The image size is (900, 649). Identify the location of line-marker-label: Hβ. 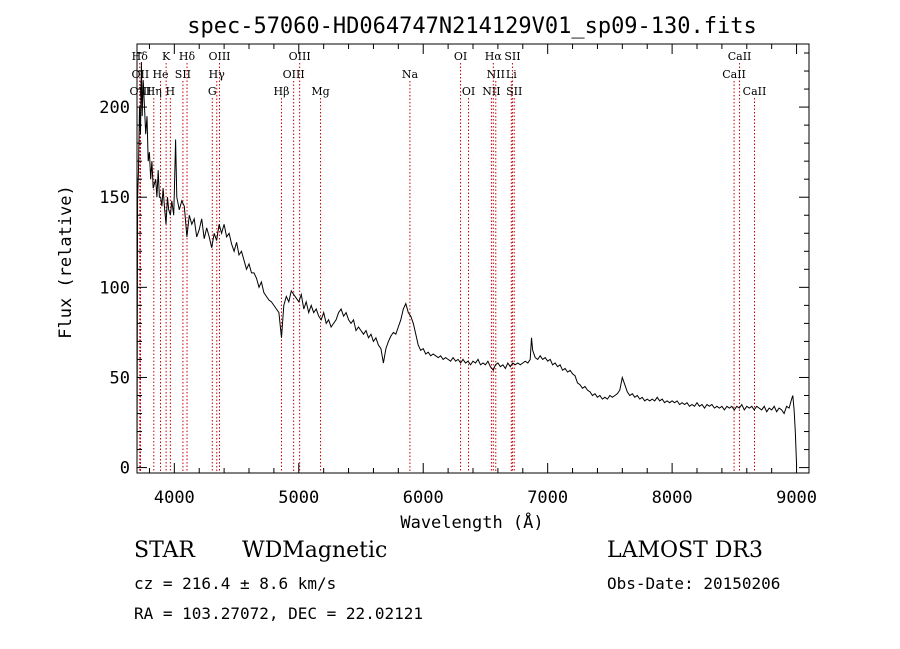
(282, 91).